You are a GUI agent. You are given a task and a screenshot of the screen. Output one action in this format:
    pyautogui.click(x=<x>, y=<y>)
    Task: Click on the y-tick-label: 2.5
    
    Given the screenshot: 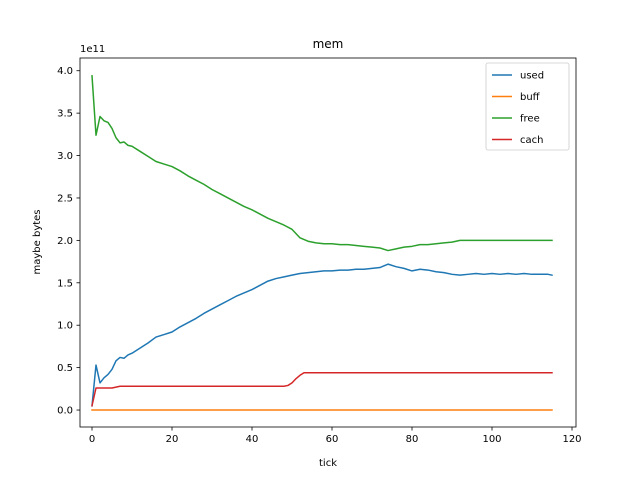 What is the action you would take?
    pyautogui.click(x=65, y=198)
    